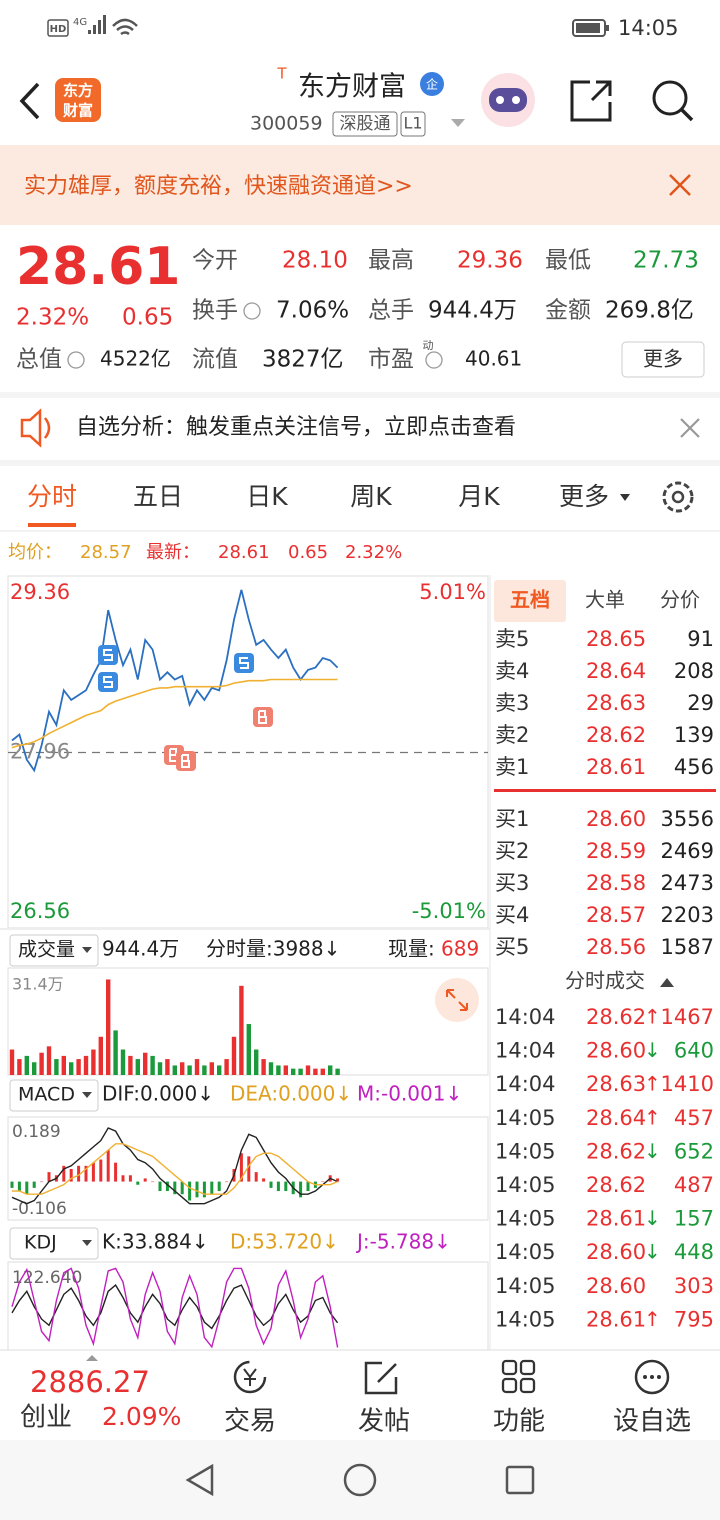  I want to click on signal-glyph, so click(108, 655).